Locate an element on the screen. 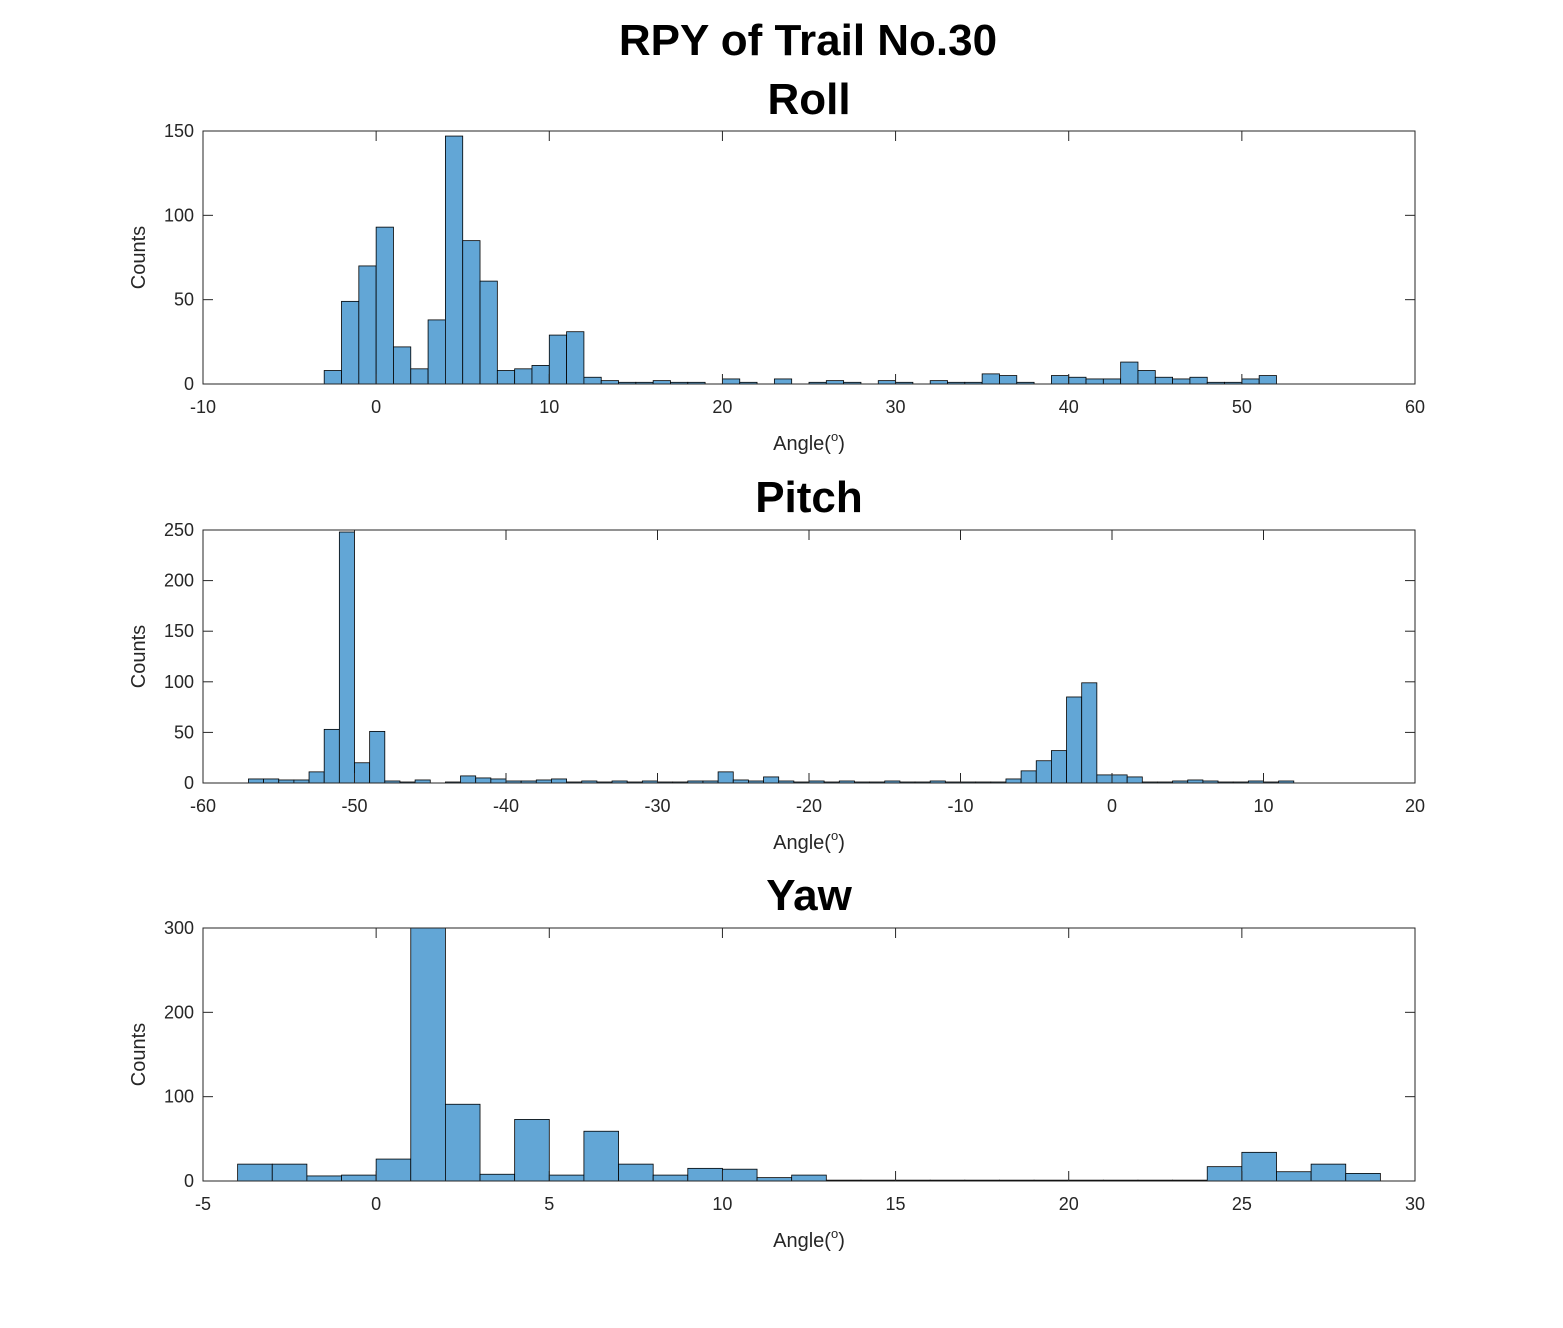 The width and height of the screenshot is (1563, 1328). pitch-x-axis-label: Angle(o) is located at coordinates (809, 841).